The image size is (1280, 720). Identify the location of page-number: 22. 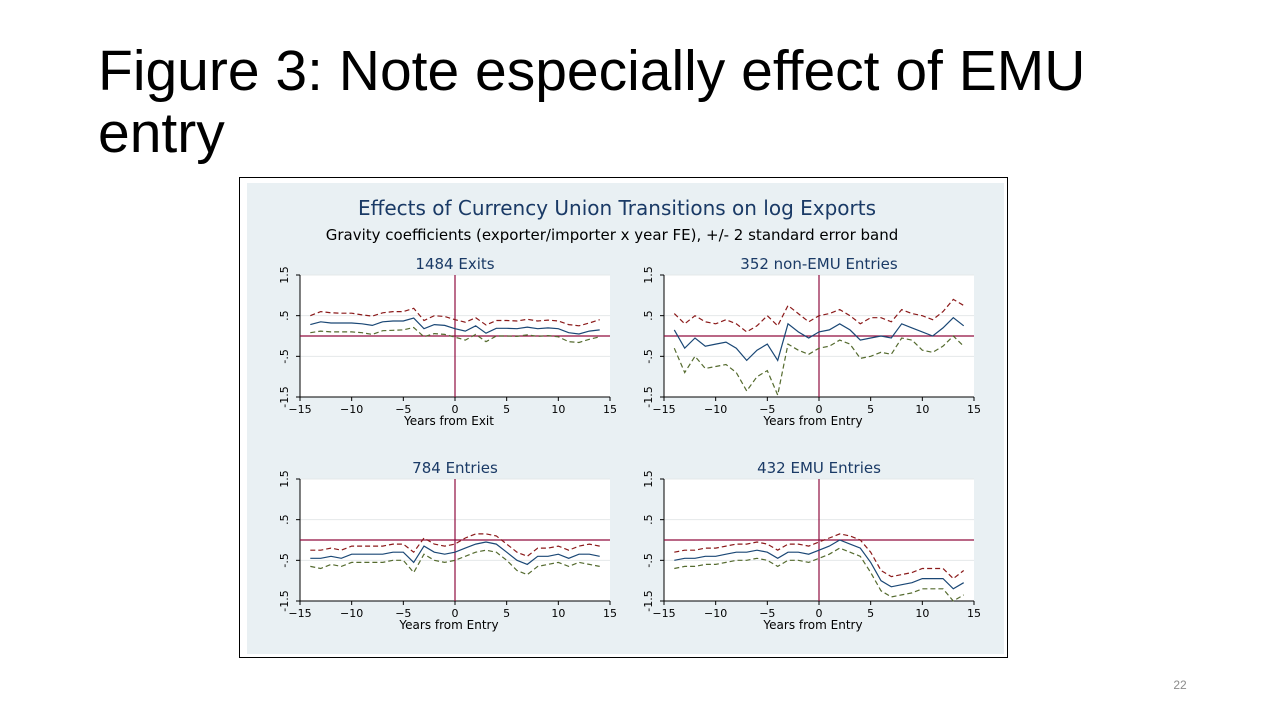
(1180, 685).